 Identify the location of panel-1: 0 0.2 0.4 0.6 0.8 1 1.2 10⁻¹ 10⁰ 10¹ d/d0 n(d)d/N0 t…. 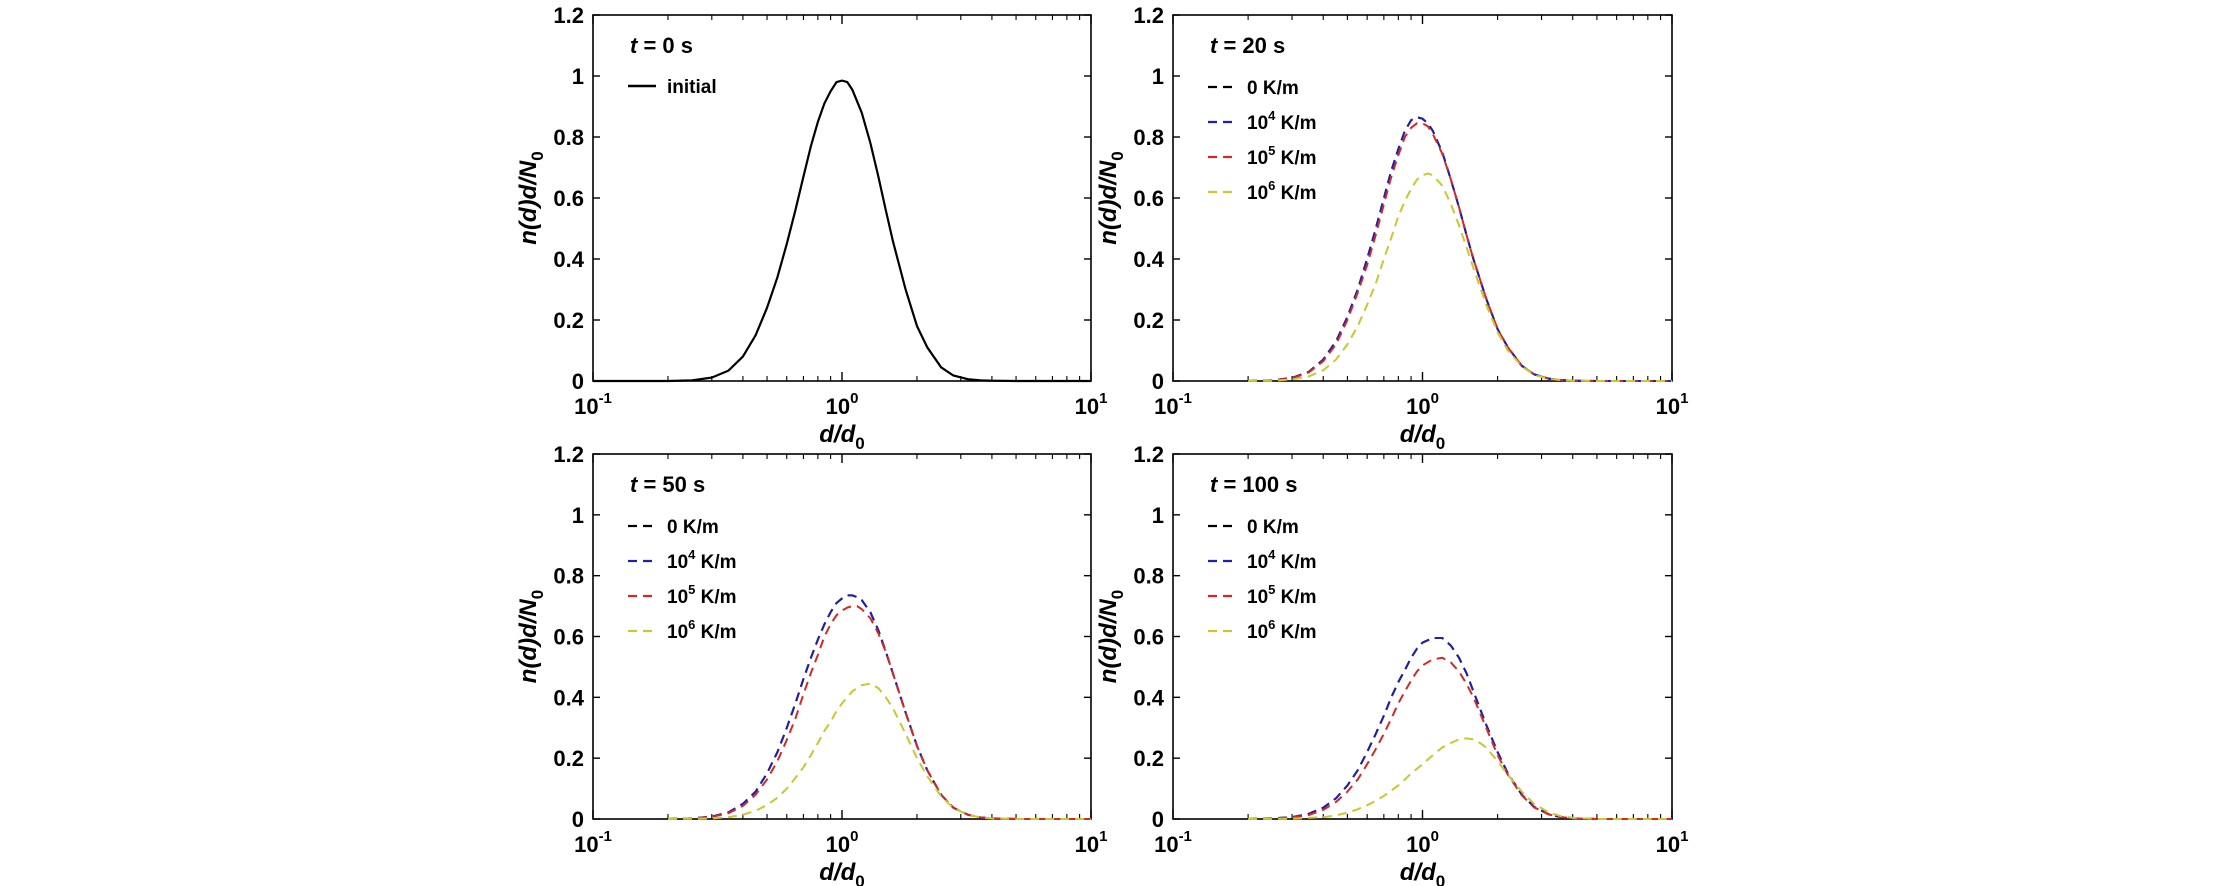
(811, 228).